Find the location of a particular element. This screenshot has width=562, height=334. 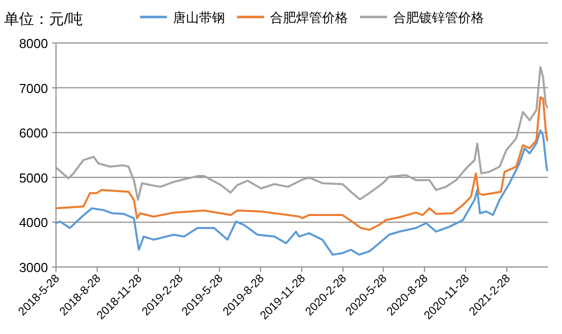

y-tick-label: 5000 is located at coordinates (33, 178).